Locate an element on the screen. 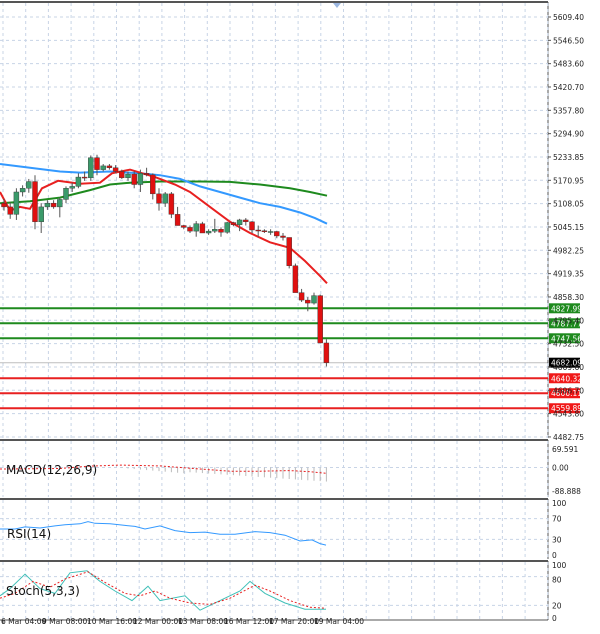  svg-text: 4858.30 is located at coordinates (568, 297).